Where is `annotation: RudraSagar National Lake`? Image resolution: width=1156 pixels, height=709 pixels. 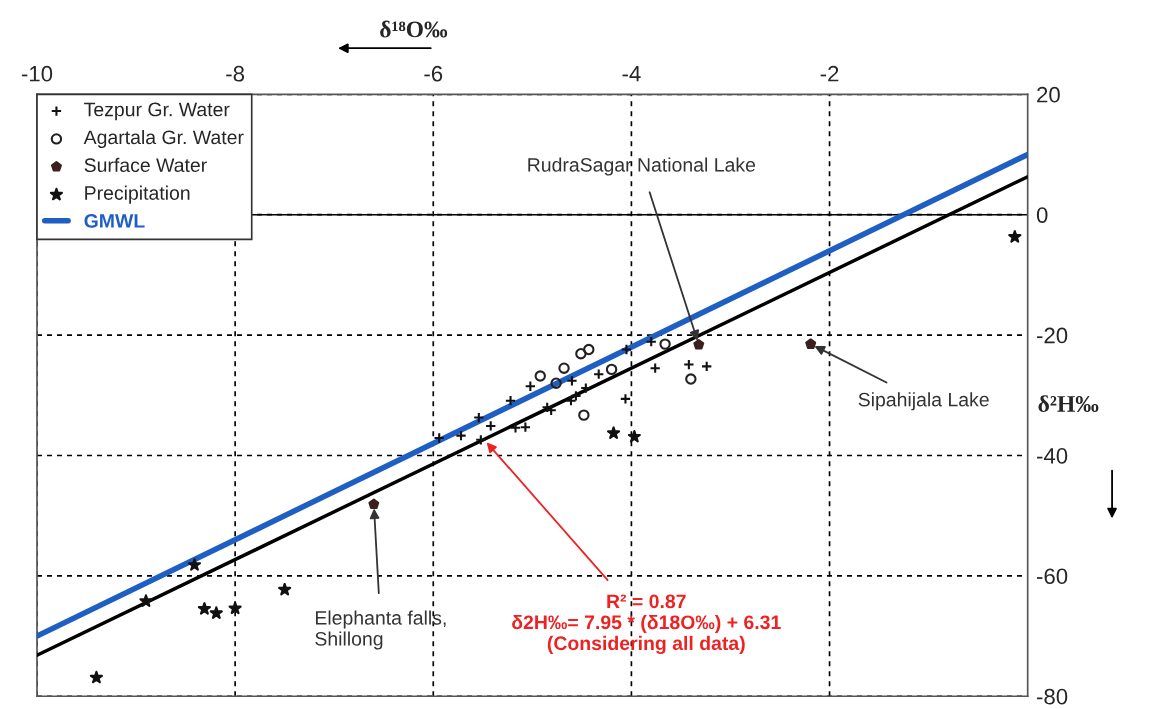 annotation: RudraSagar National Lake is located at coordinates (642, 166).